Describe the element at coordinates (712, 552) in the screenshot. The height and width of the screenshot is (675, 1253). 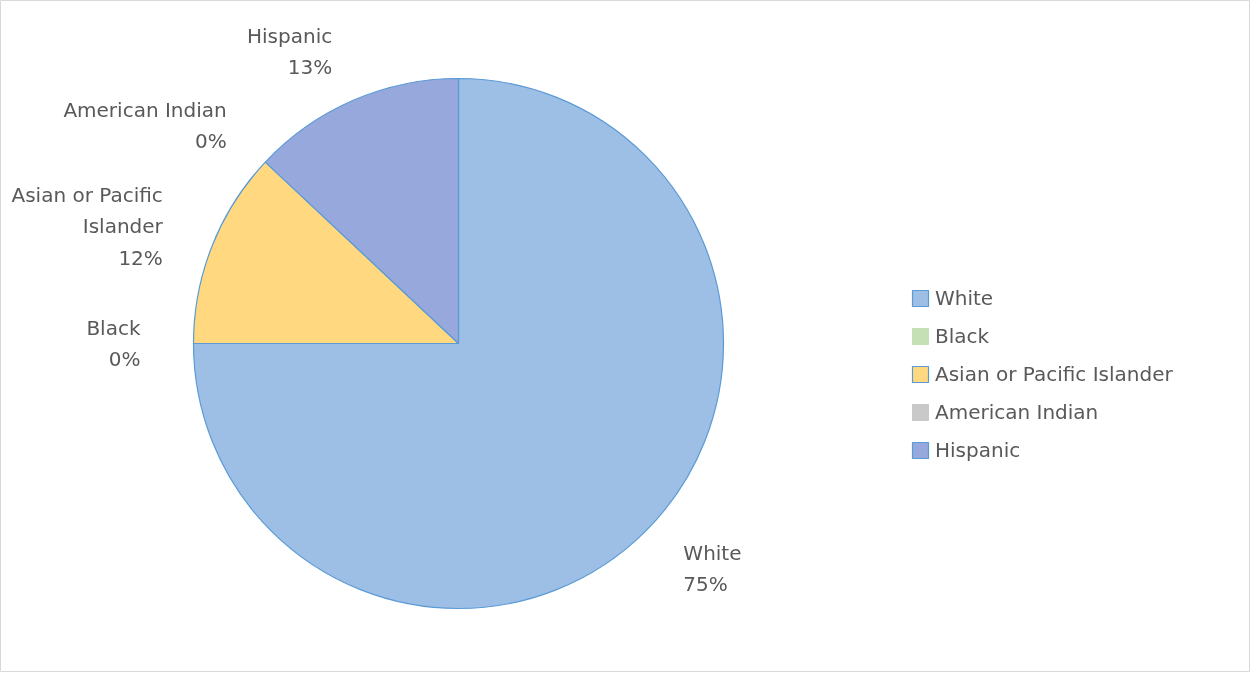
I see `slice-label: White` at that location.